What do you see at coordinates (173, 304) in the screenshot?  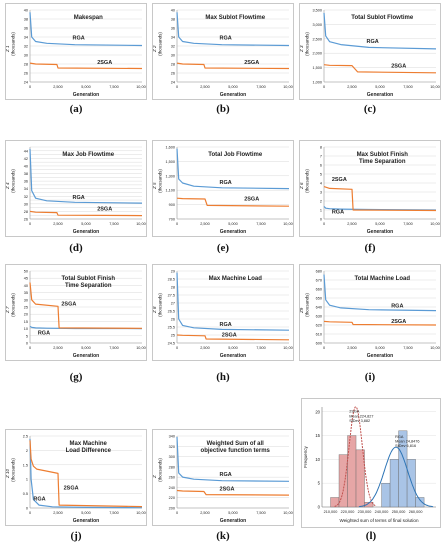 I see `y-tick-label: 27` at bounding box center [173, 304].